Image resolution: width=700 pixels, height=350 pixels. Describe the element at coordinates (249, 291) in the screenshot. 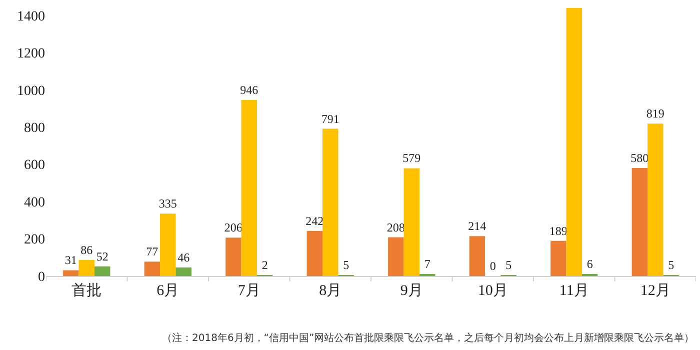

I see `x-tick-label: 7月` at that location.